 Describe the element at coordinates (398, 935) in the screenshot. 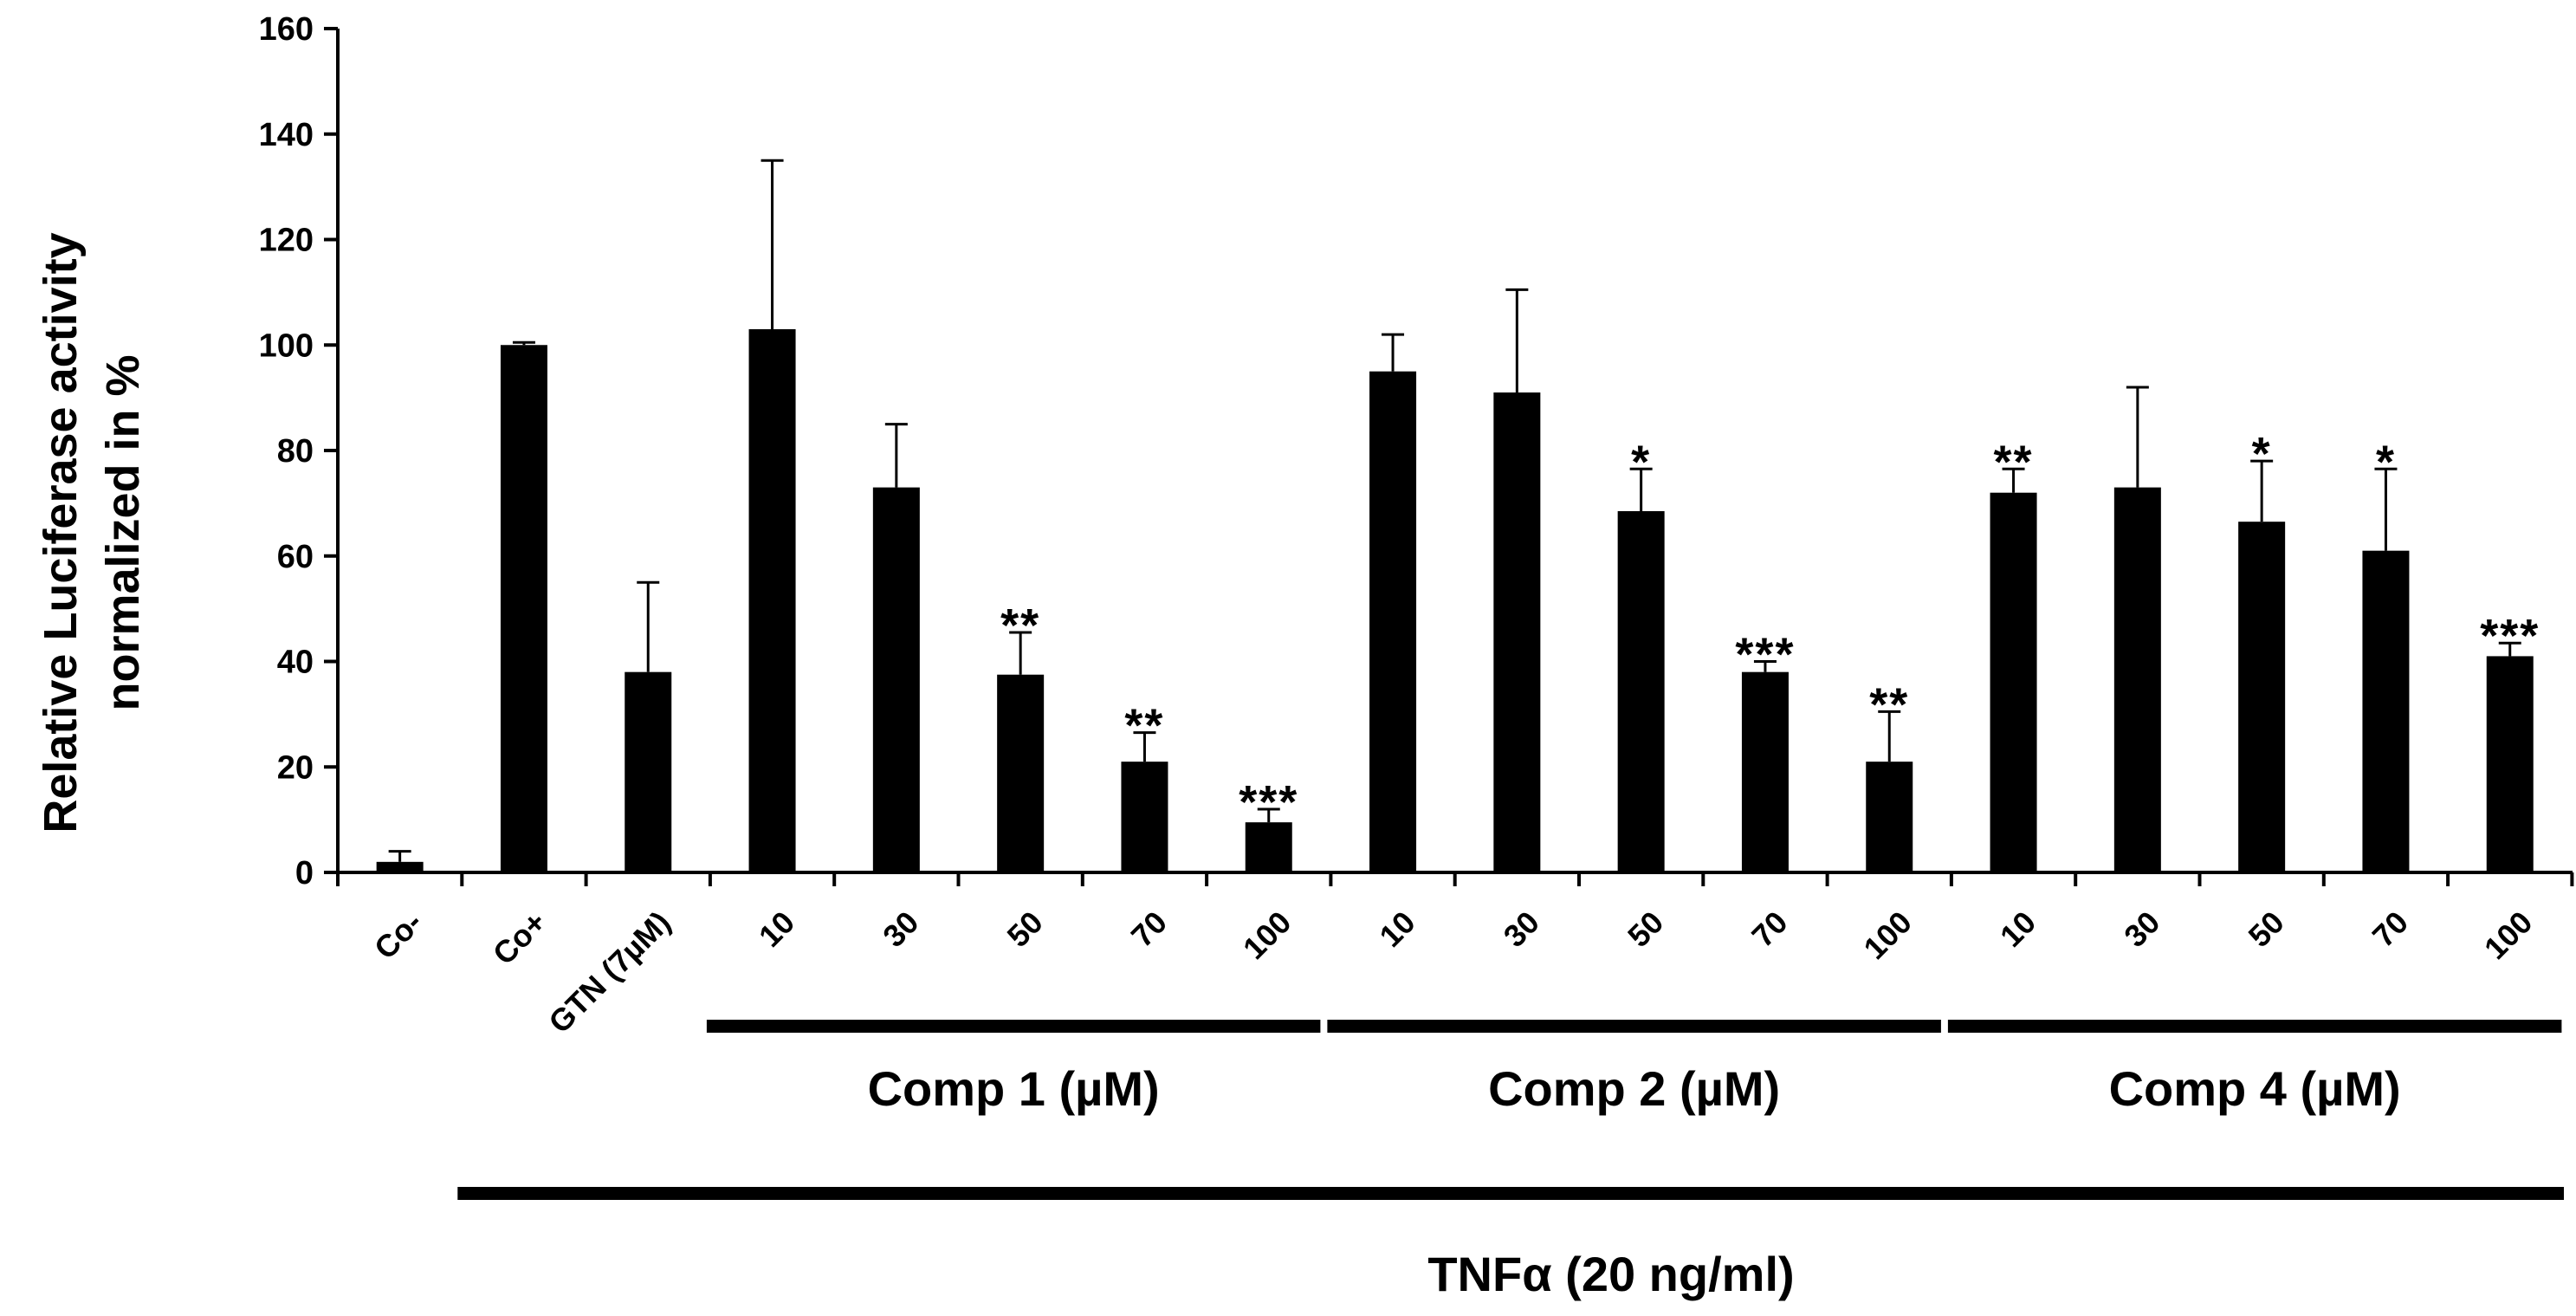

I see `x-tick-label: Co-` at that location.